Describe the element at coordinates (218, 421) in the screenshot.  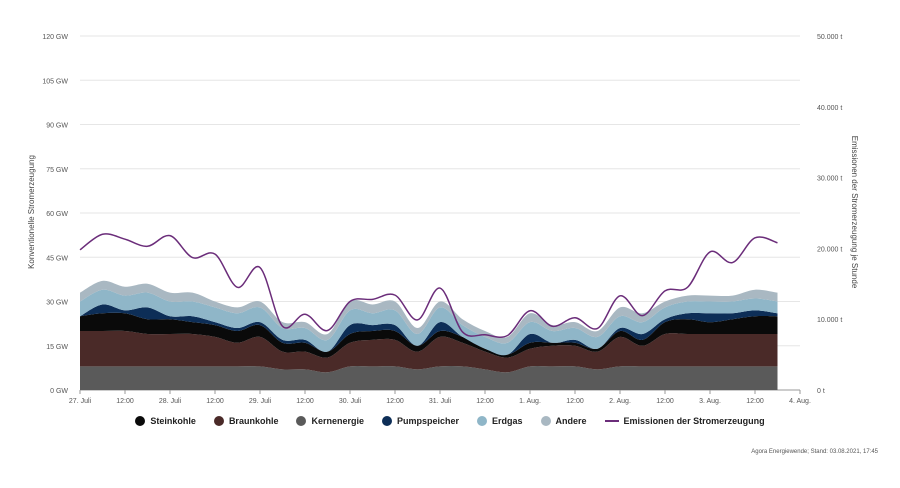
I see `legend-swatch-braunkohle` at that location.